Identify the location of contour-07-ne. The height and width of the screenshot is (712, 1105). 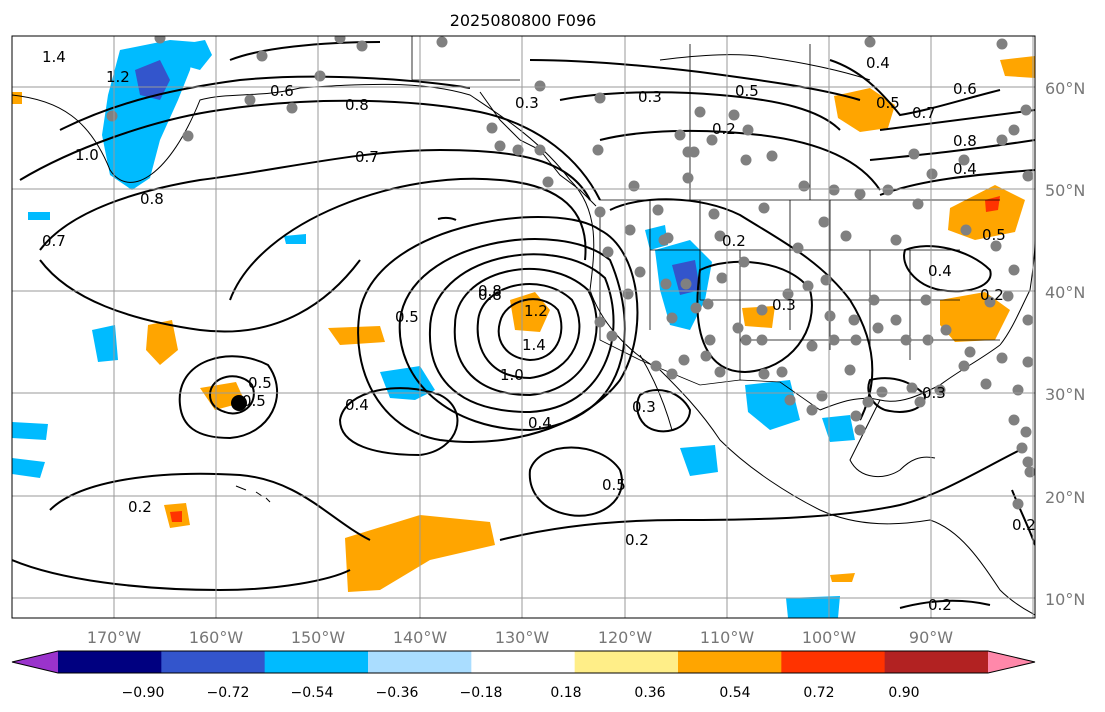
(957, 120).